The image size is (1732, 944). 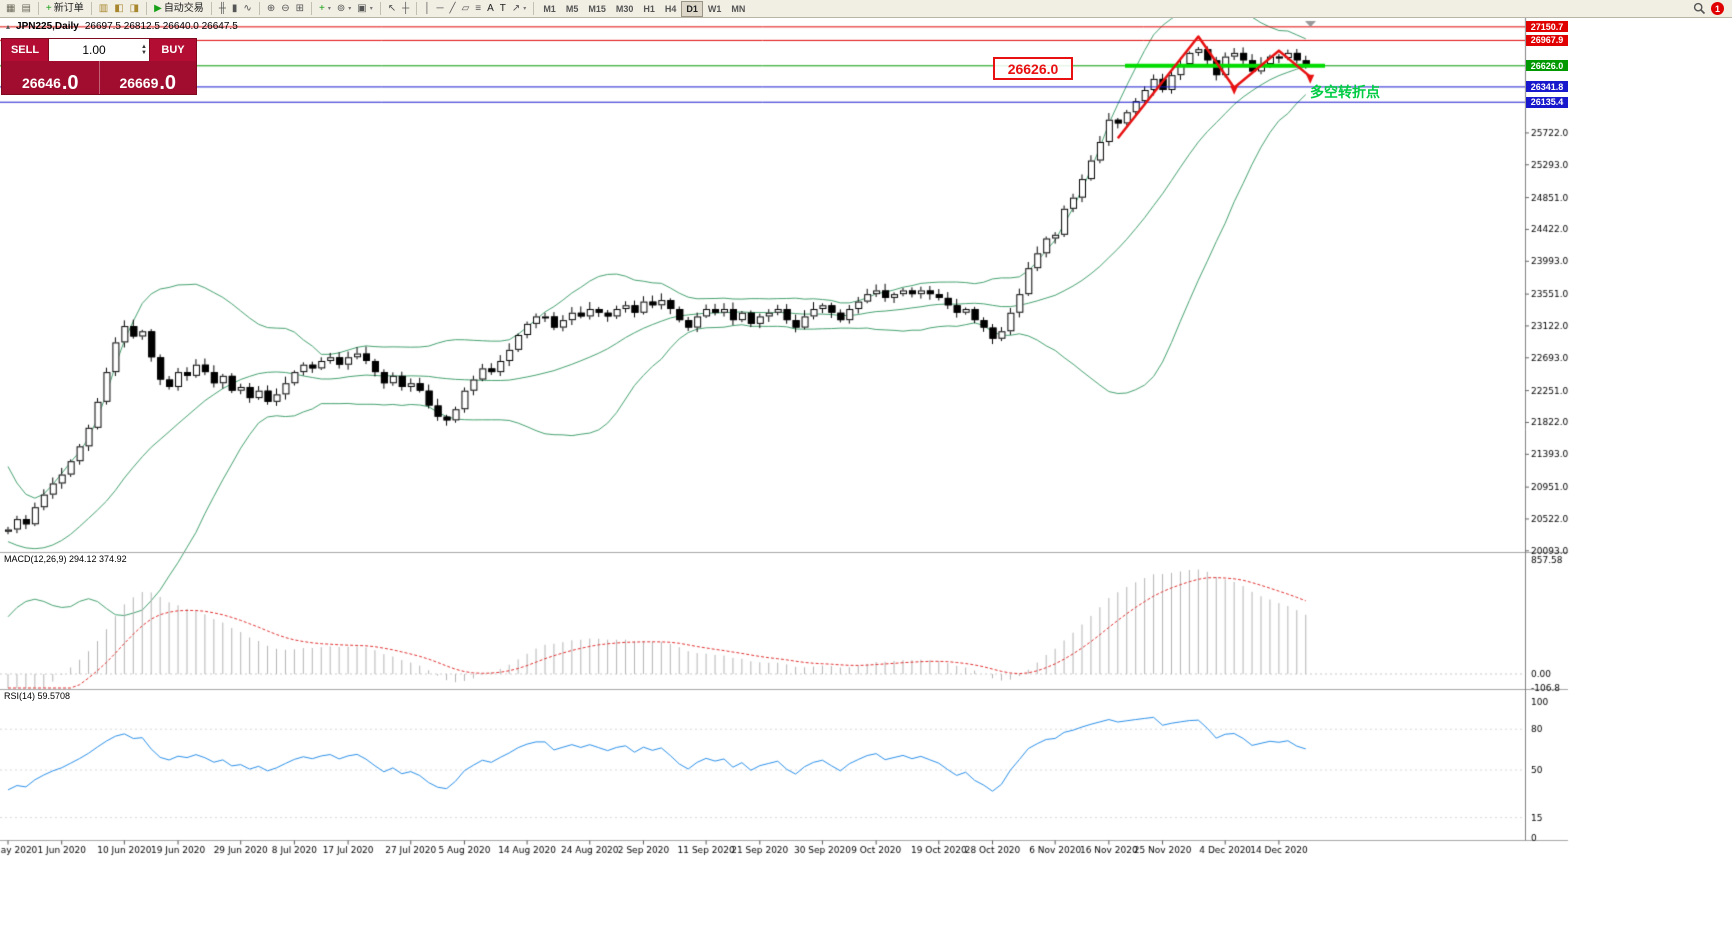 What do you see at coordinates (173, 50) in the screenshot?
I see `buy-button: BUY` at bounding box center [173, 50].